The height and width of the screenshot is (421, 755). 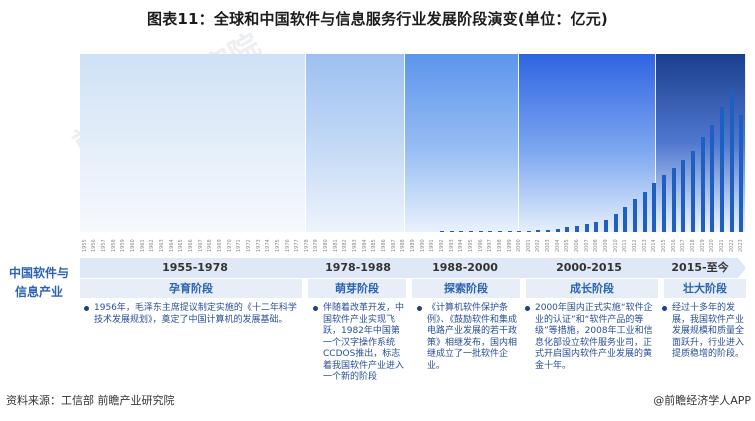 I want to click on x-tick-label: 1955, so click(x=84, y=245).